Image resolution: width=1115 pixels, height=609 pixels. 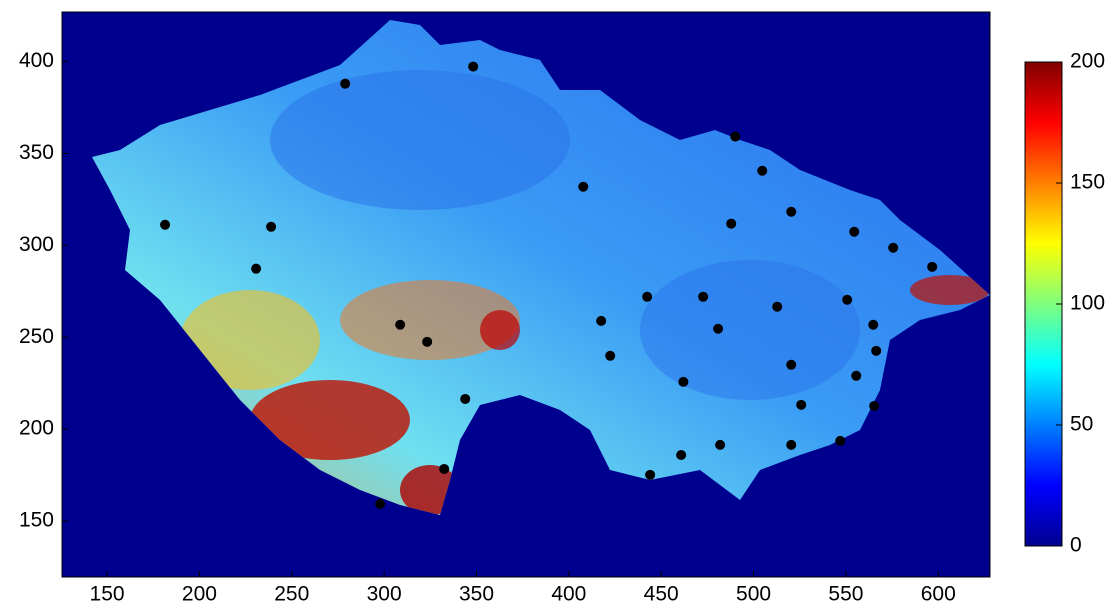 What do you see at coordinates (36, 520) in the screenshot?
I see `y-tick-label: 150` at bounding box center [36, 520].